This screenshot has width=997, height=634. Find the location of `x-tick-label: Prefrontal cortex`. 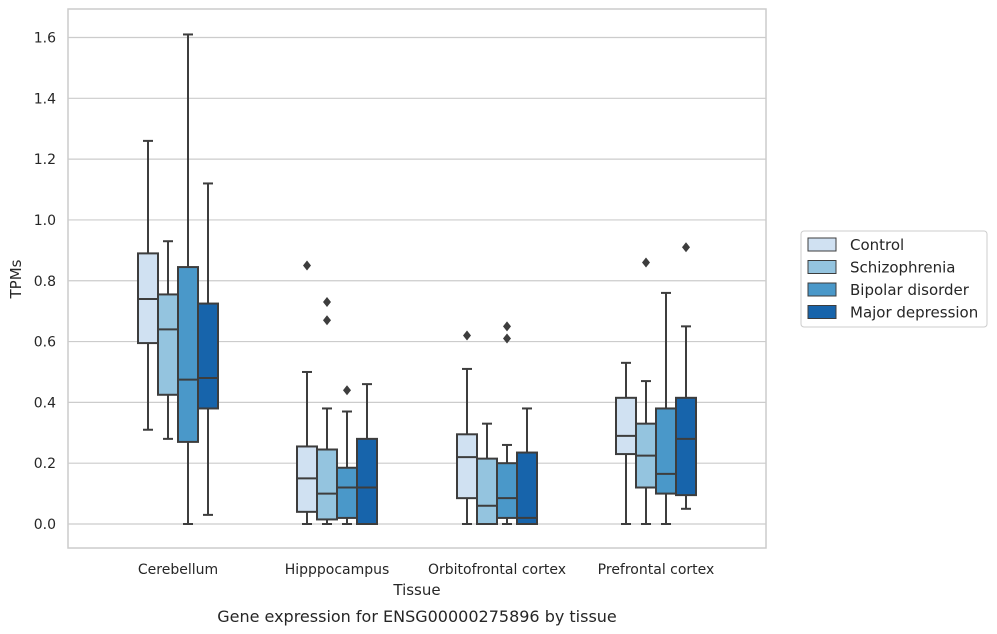

x-tick-label: Prefrontal cortex is located at coordinates (656, 570).